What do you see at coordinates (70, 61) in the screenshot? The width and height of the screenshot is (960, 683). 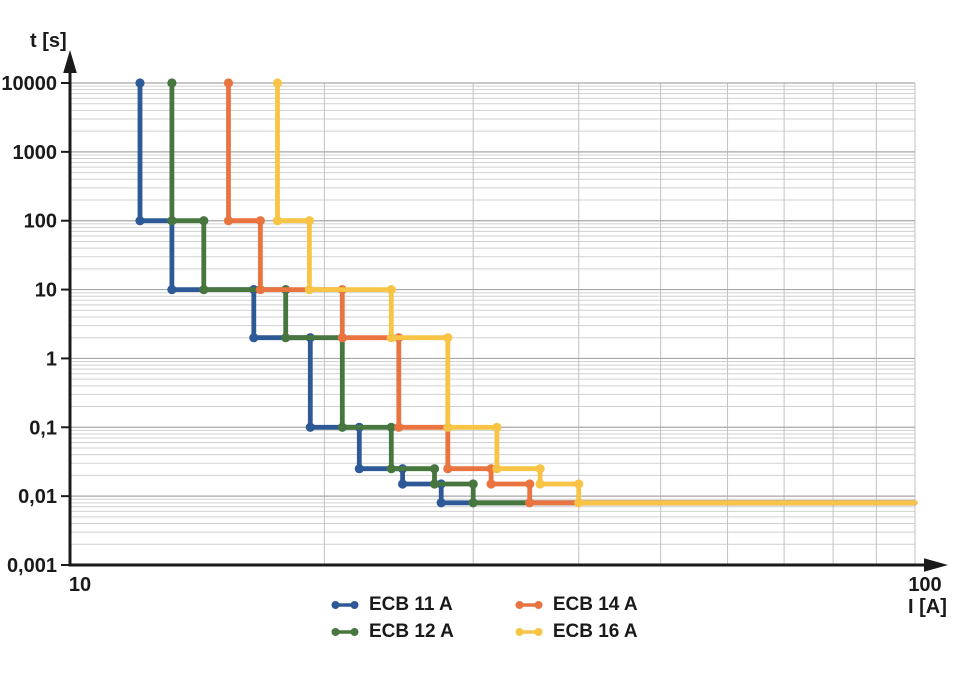 I see `y-axis-arrow-icon` at bounding box center [70, 61].